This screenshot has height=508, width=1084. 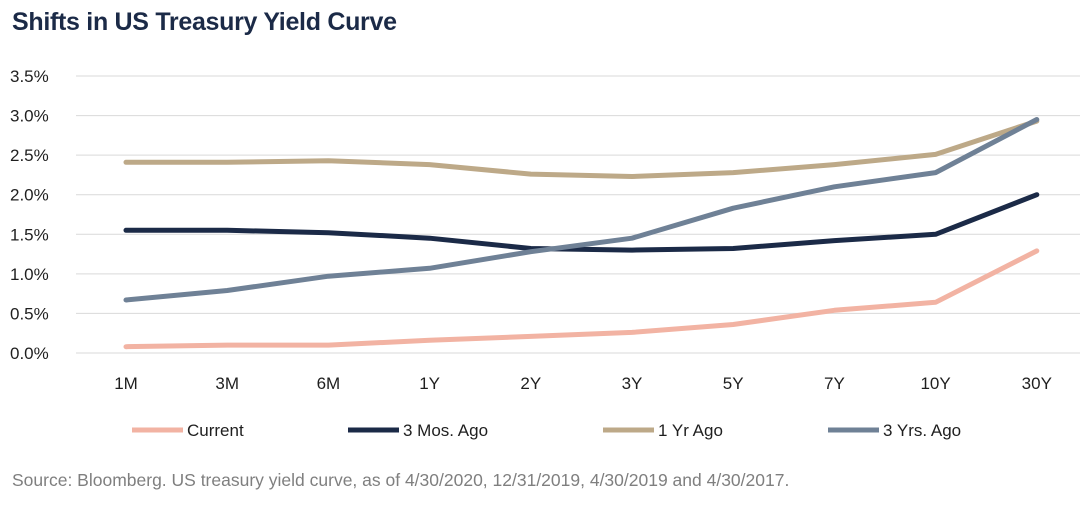 I want to click on x-tick-label: 1Y, so click(x=429, y=383).